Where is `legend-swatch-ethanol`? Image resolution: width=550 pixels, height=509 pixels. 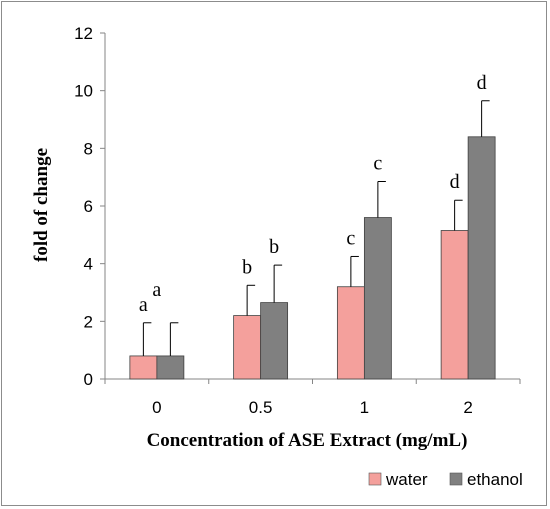
legend-swatch-ethanol is located at coordinates (456, 479).